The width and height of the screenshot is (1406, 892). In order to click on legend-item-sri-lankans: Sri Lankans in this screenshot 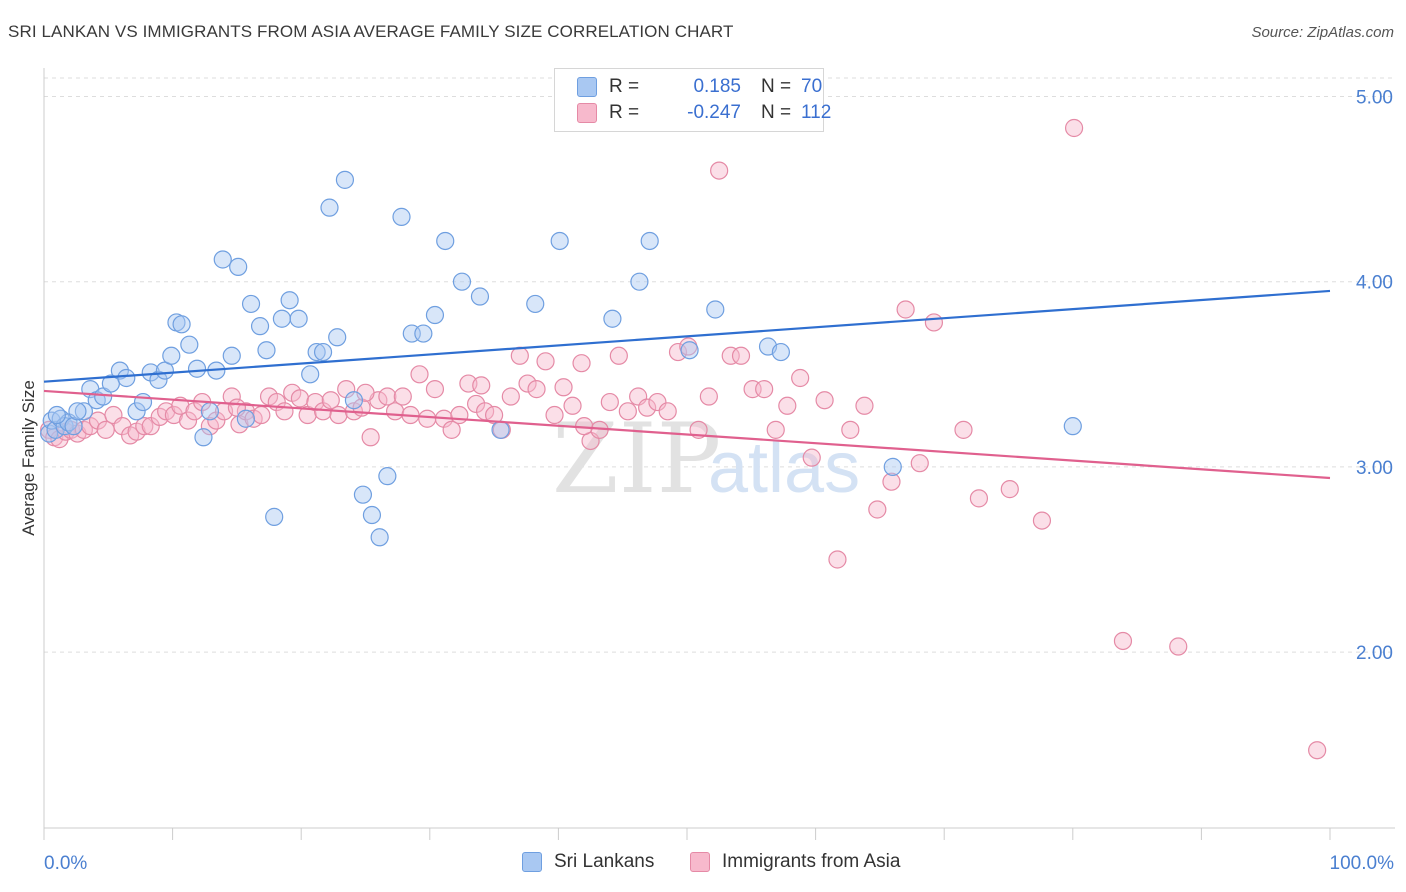, I will do `click(588, 862)`.